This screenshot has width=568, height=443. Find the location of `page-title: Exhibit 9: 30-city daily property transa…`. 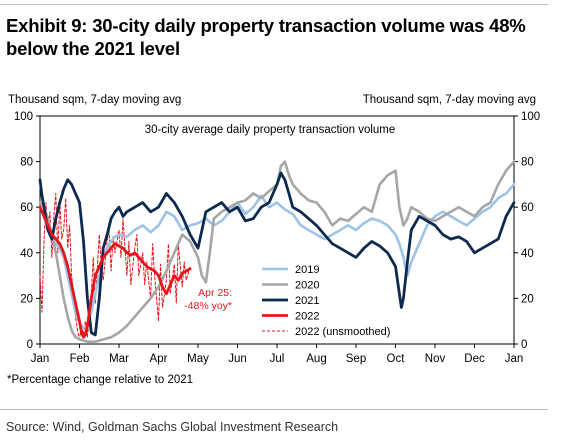

page-title: Exhibit 9: 30-city daily property transa… is located at coordinates (266, 37).